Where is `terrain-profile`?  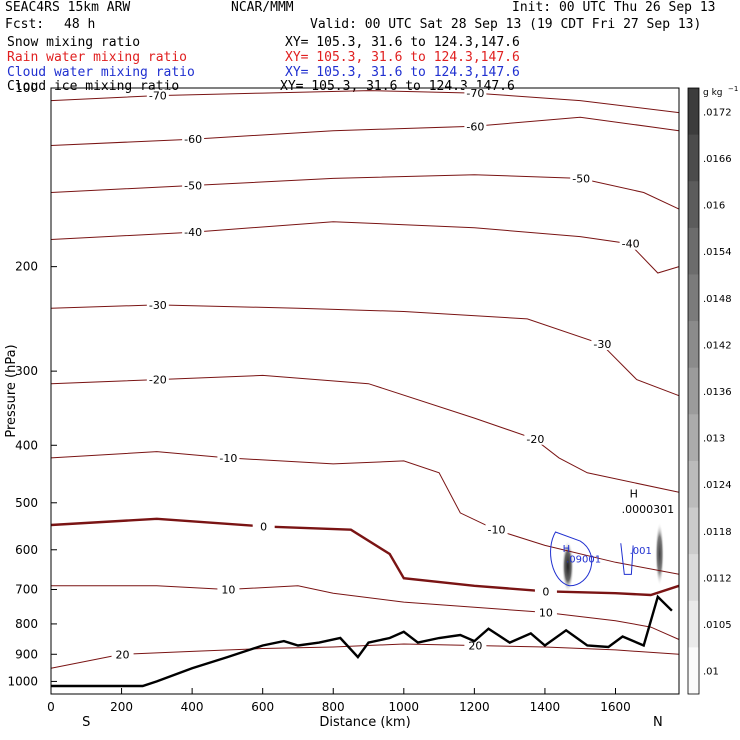 terrain-profile is located at coordinates (362, 641).